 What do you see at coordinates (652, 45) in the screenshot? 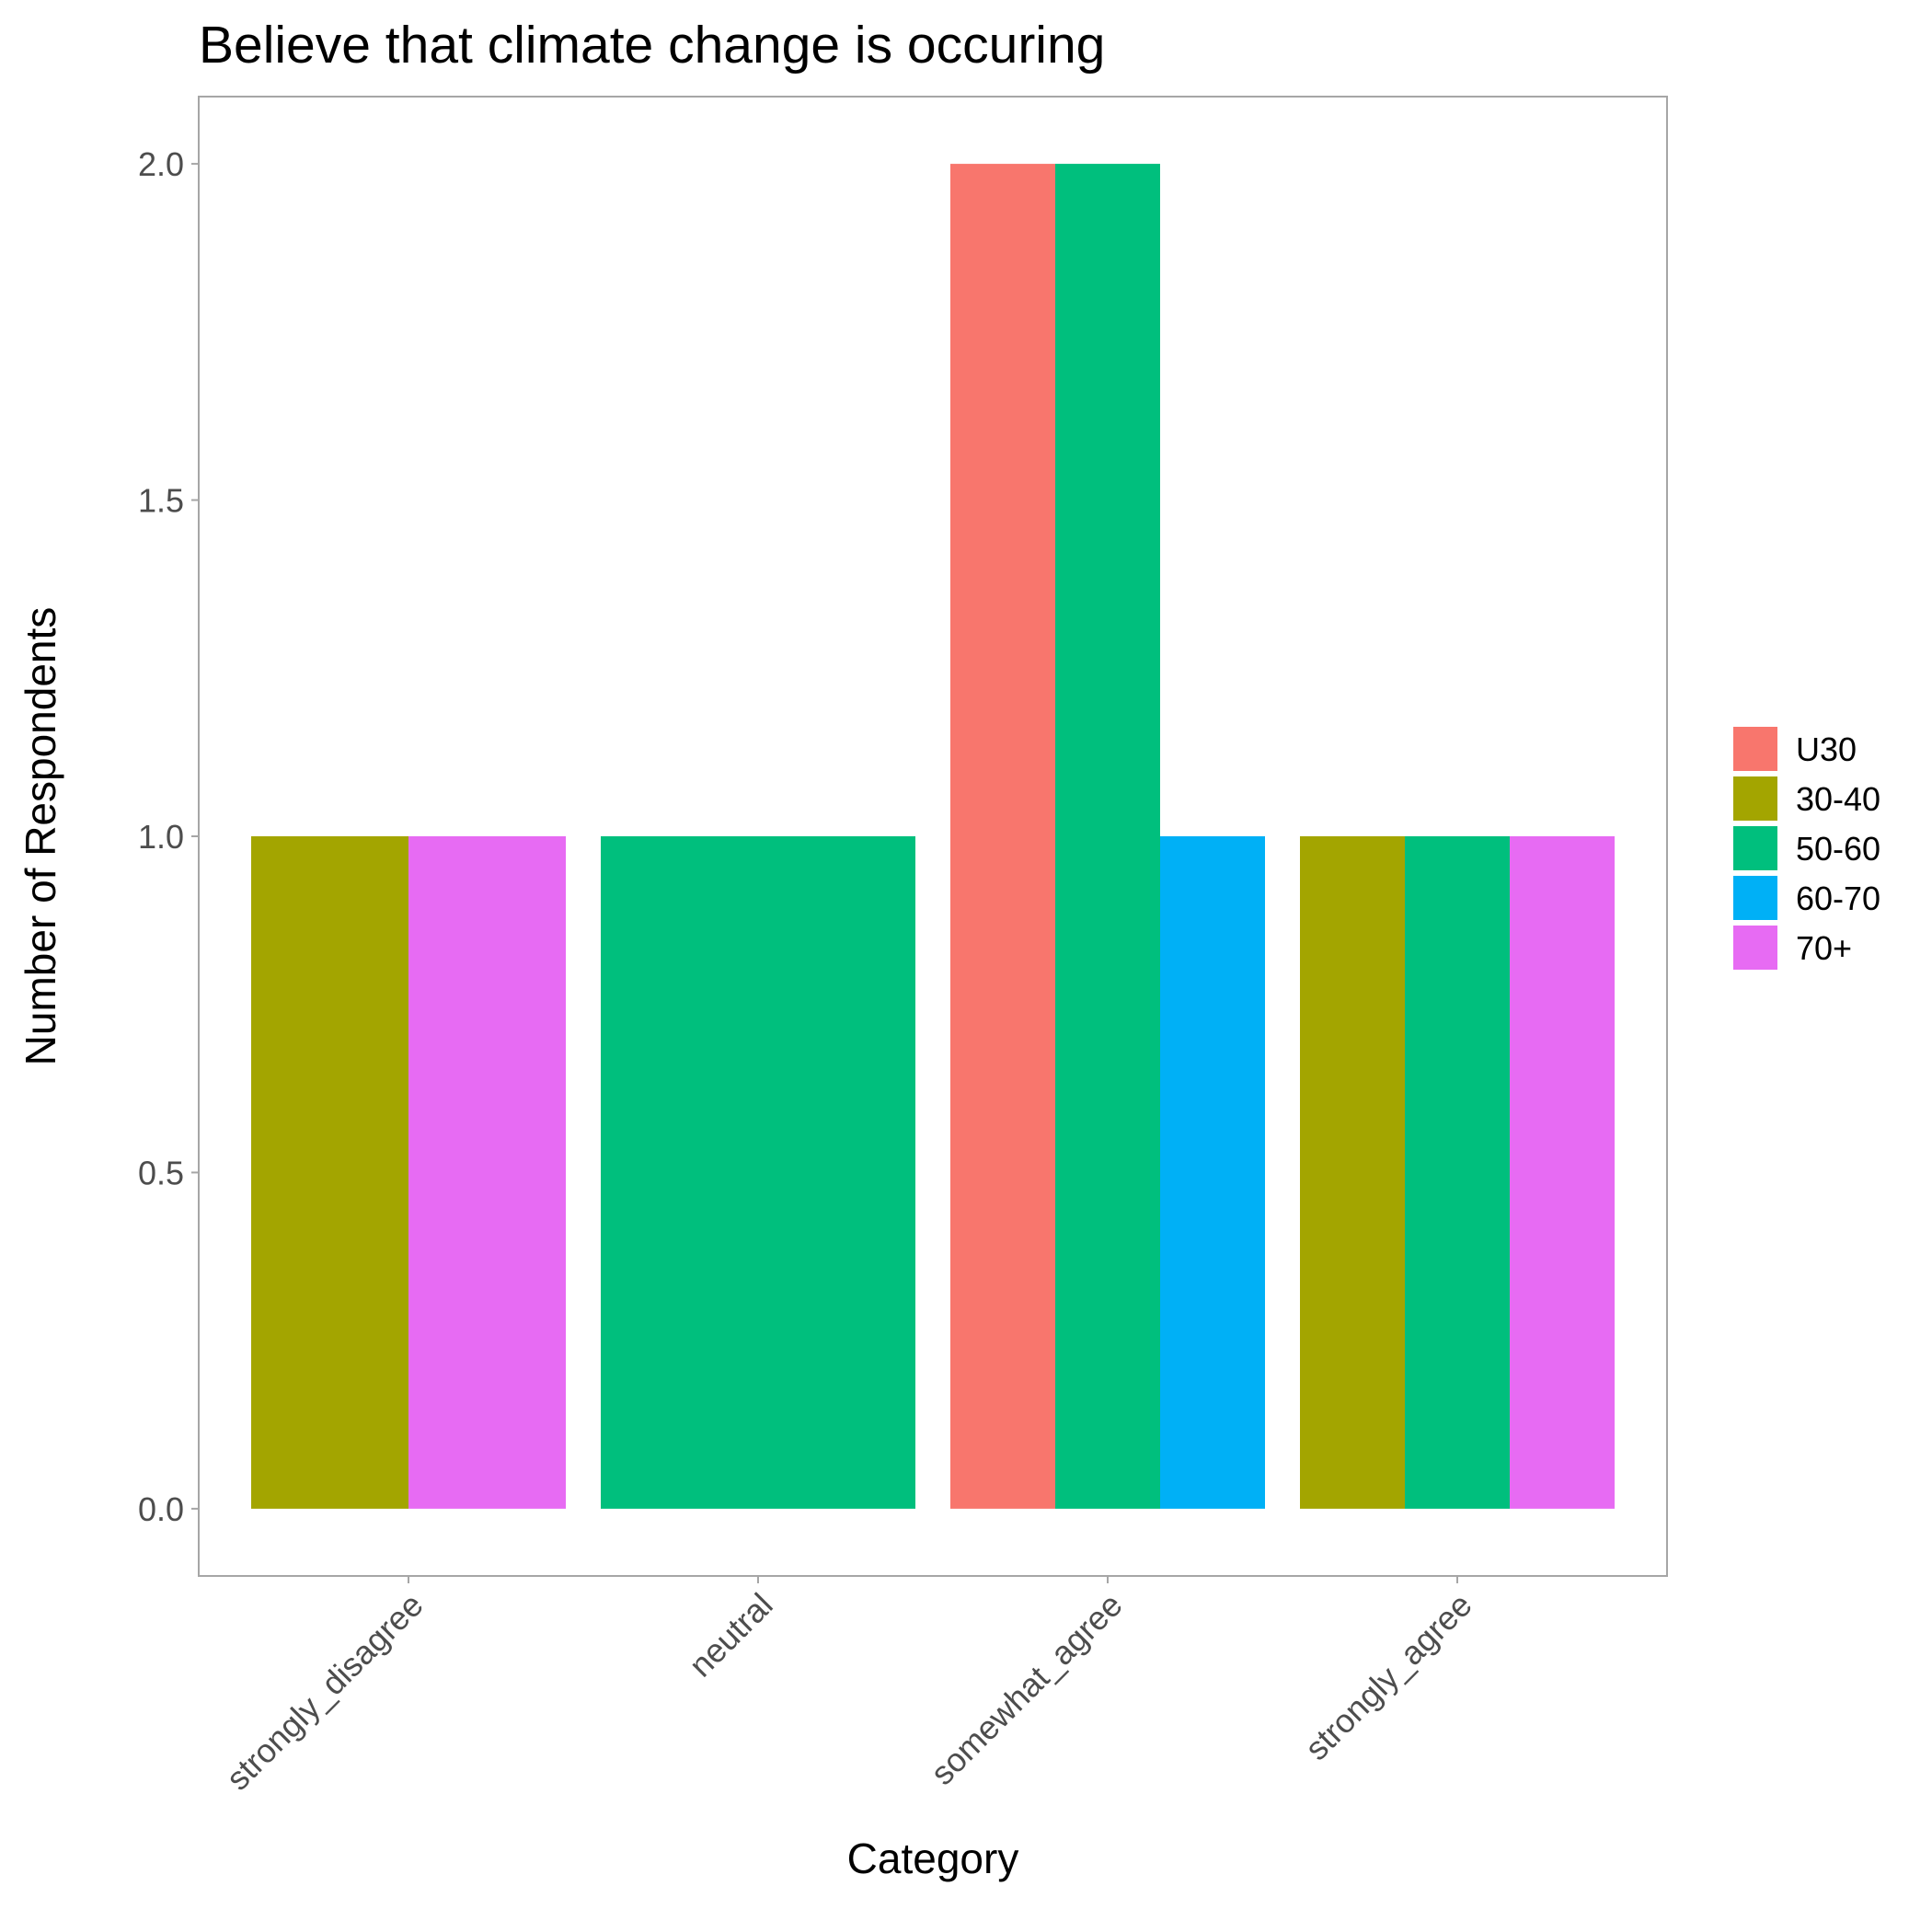
I see `chart-title: Believe that climate change is occuring` at bounding box center [652, 45].